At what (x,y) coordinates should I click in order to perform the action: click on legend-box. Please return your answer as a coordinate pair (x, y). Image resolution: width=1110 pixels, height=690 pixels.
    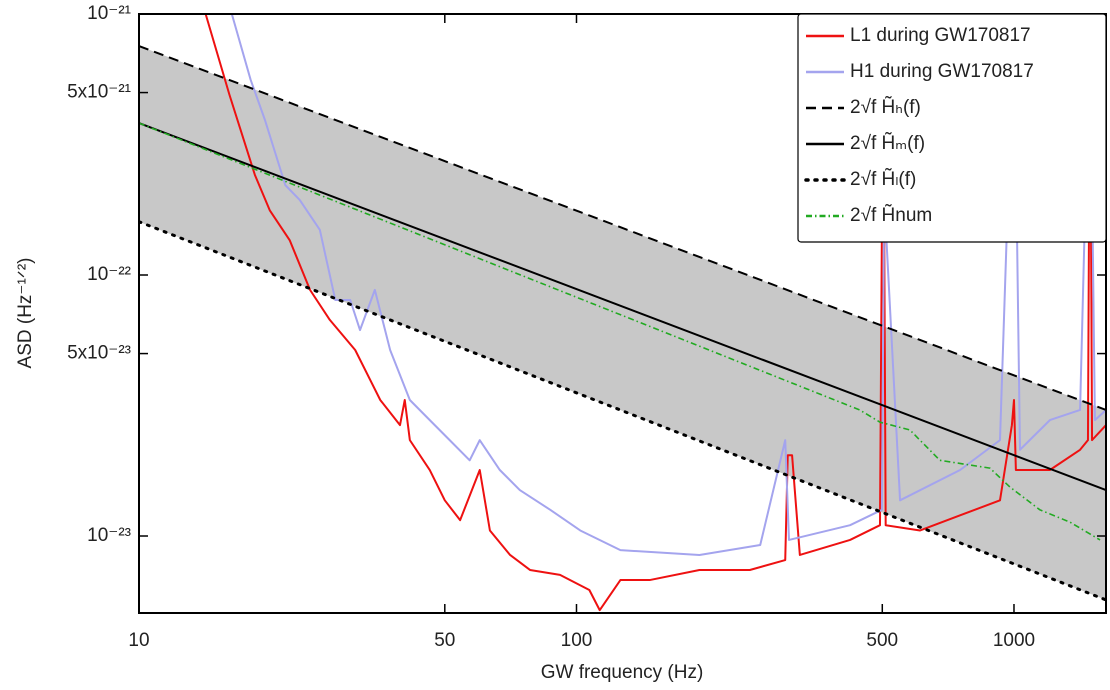
    Looking at the image, I should click on (952, 128).